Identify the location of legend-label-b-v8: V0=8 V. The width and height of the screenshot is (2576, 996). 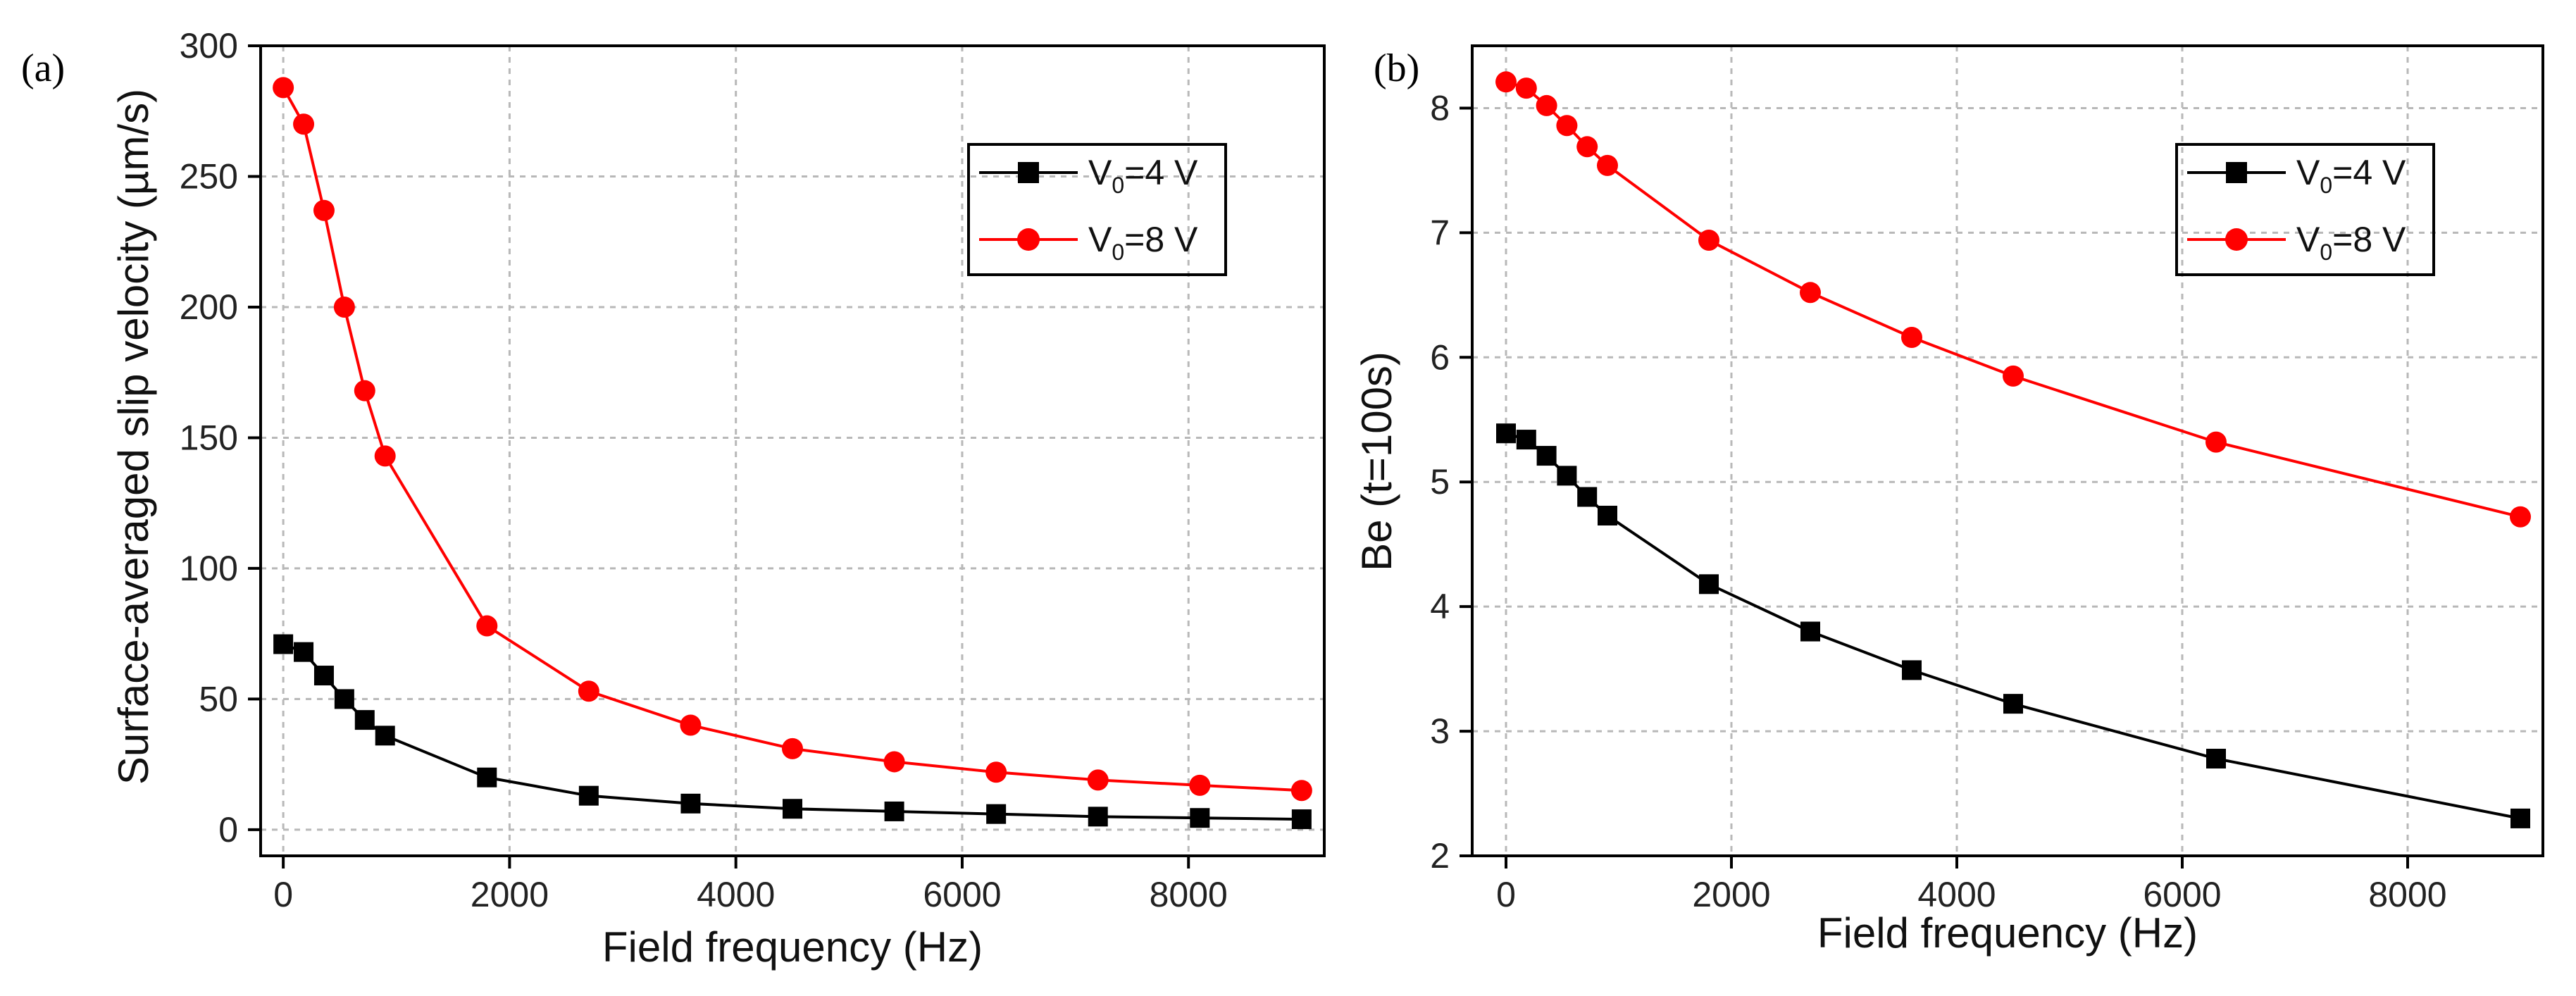
(2351, 242).